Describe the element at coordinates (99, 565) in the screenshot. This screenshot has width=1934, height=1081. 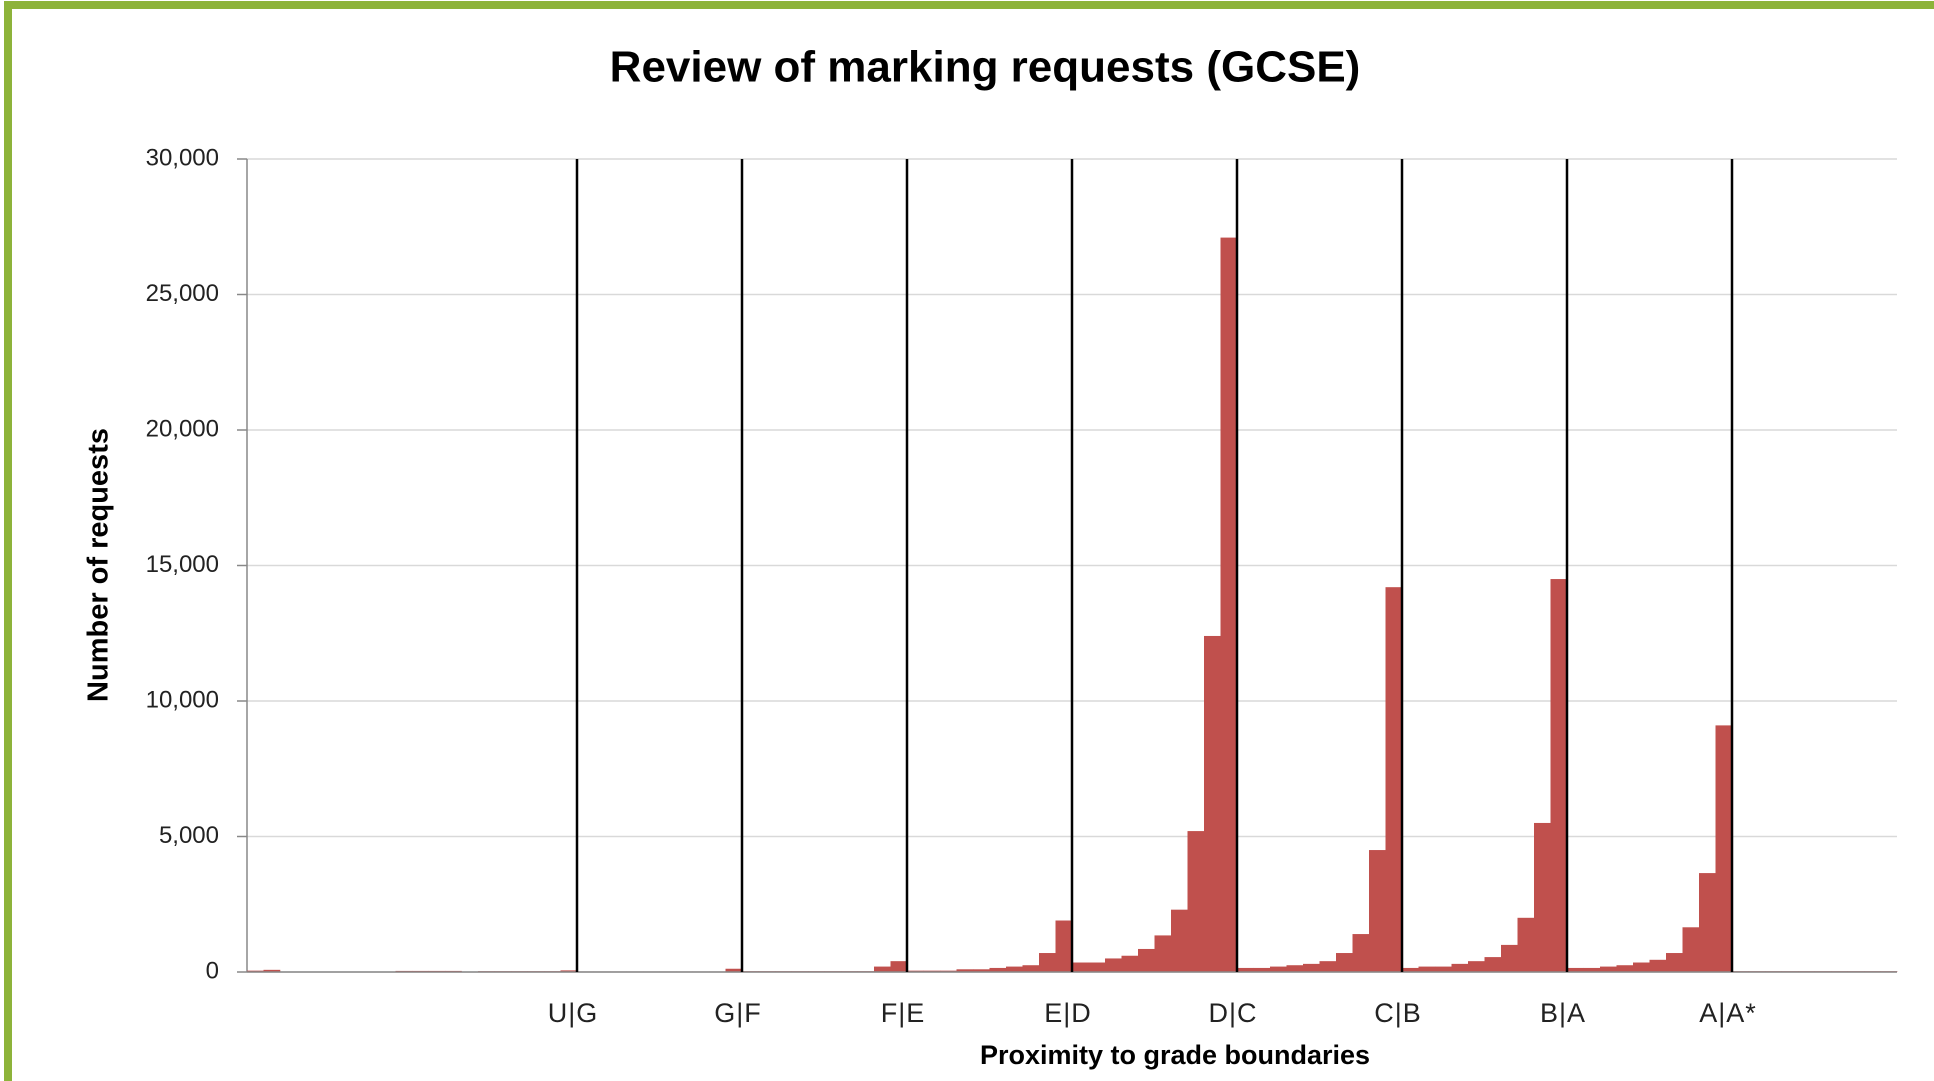
I see `y-axis-title: Number of requests` at that location.